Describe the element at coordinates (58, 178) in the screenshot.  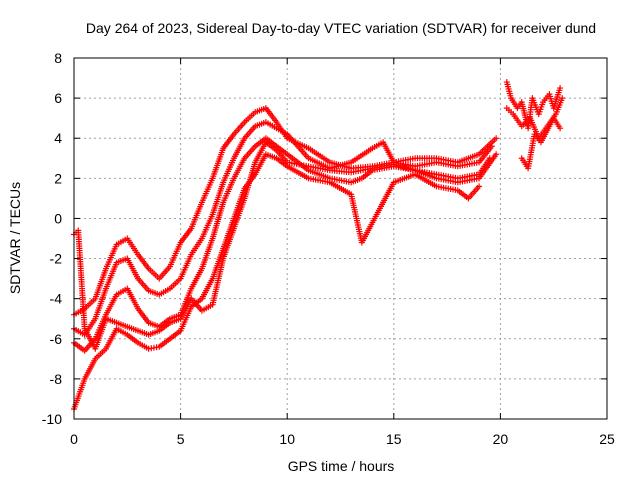
I see `y-tick-label: 2` at that location.